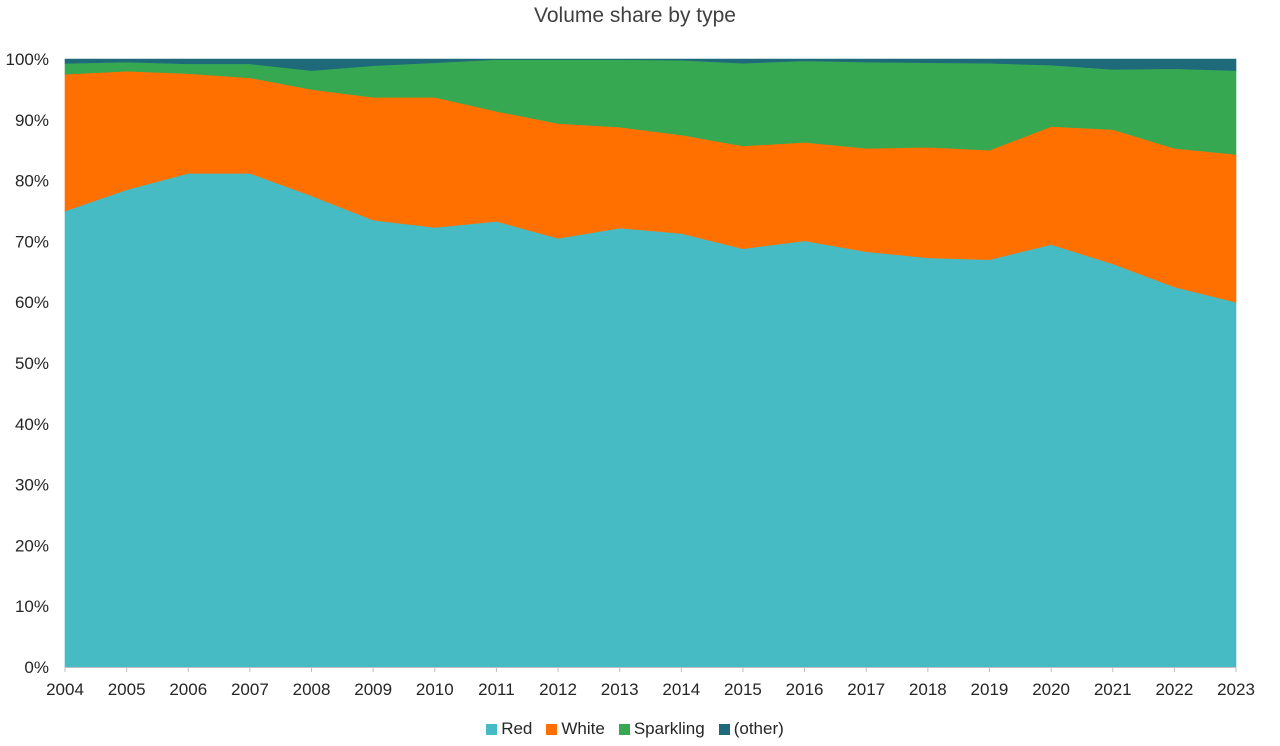  What do you see at coordinates (724, 729) in the screenshot?
I see `legend-swatch-other` at bounding box center [724, 729].